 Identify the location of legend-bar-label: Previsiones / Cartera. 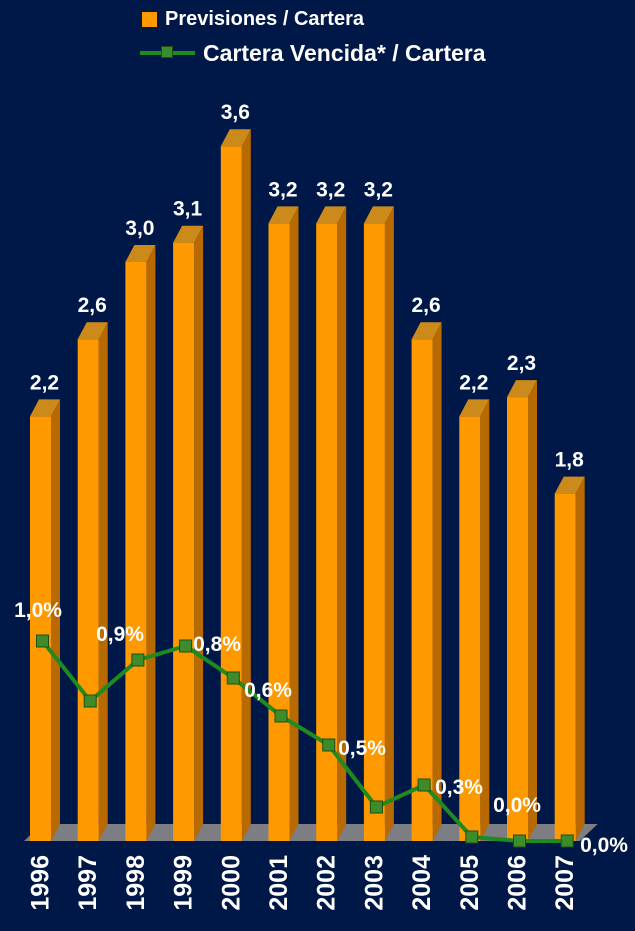
(264, 18).